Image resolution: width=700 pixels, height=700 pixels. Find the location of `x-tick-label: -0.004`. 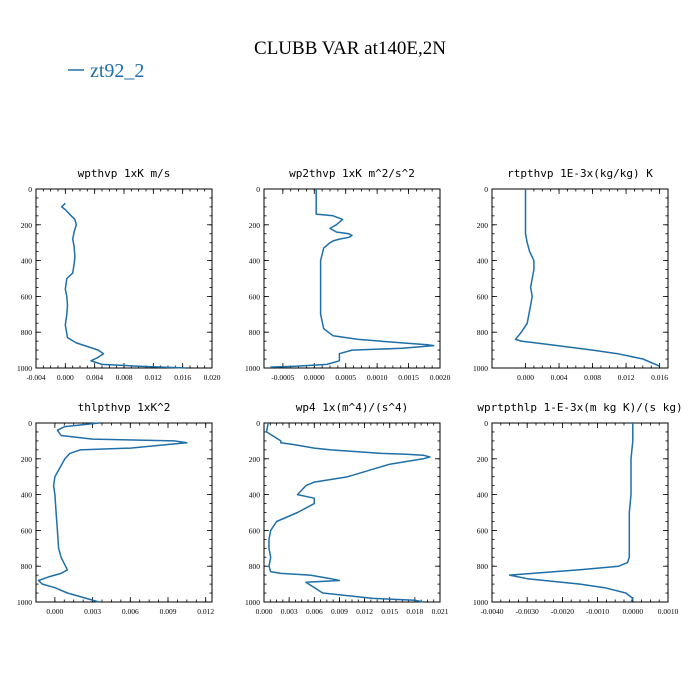

x-tick-label: -0.004 is located at coordinates (36, 377).